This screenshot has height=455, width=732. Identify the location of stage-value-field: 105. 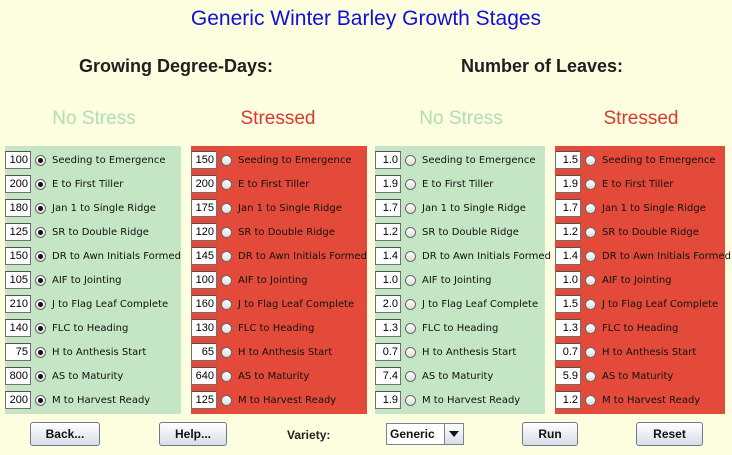
(18, 280).